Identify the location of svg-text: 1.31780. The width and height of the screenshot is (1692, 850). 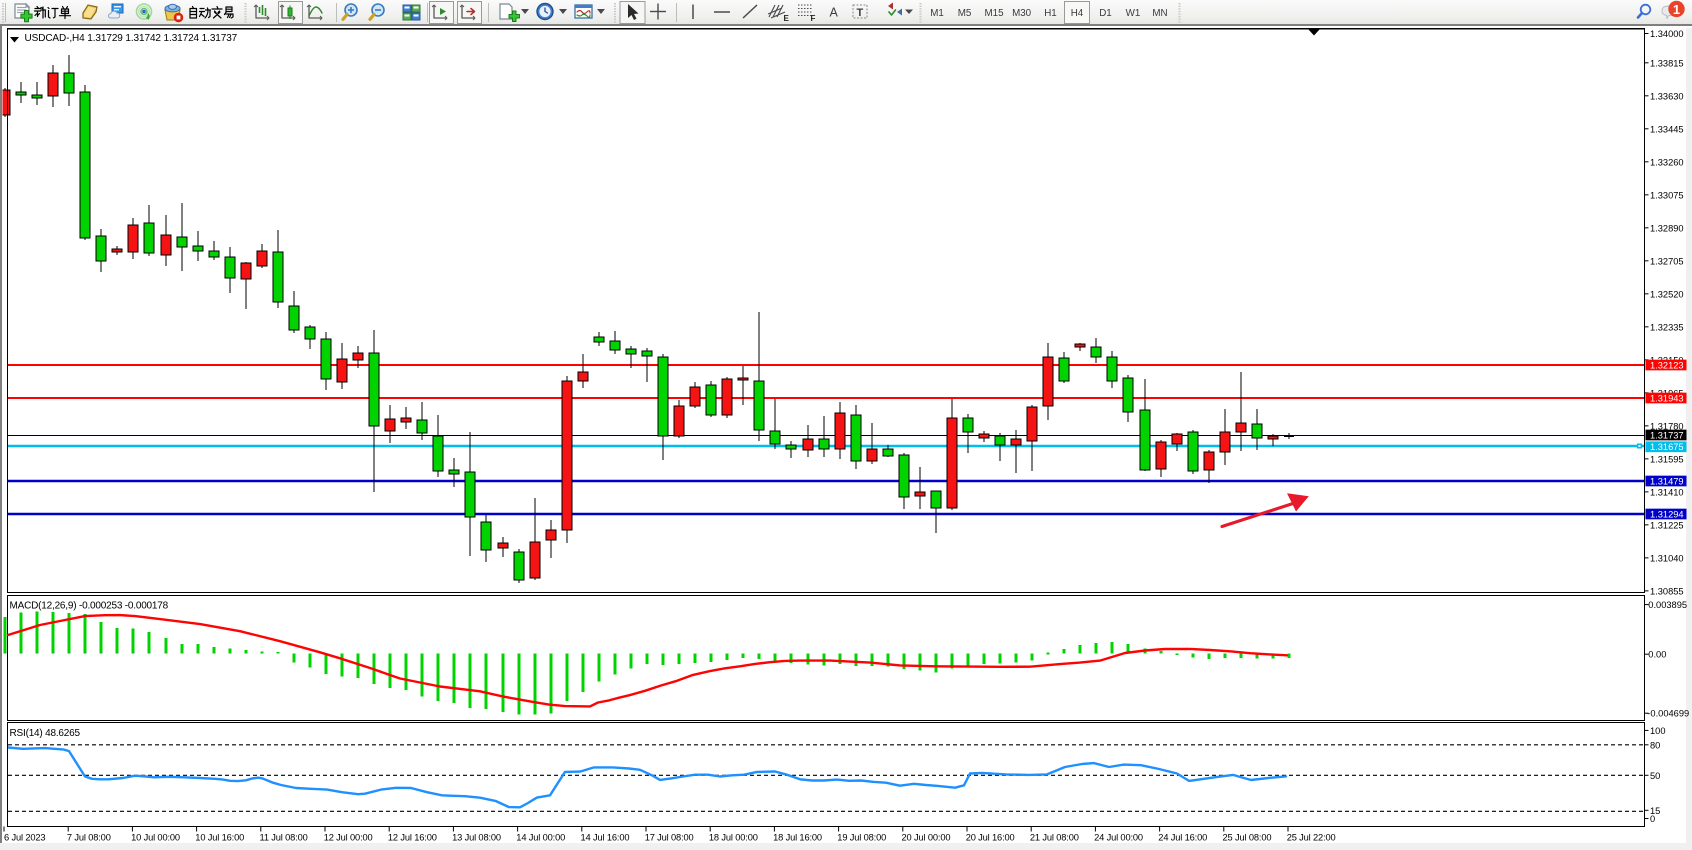
(1667, 426).